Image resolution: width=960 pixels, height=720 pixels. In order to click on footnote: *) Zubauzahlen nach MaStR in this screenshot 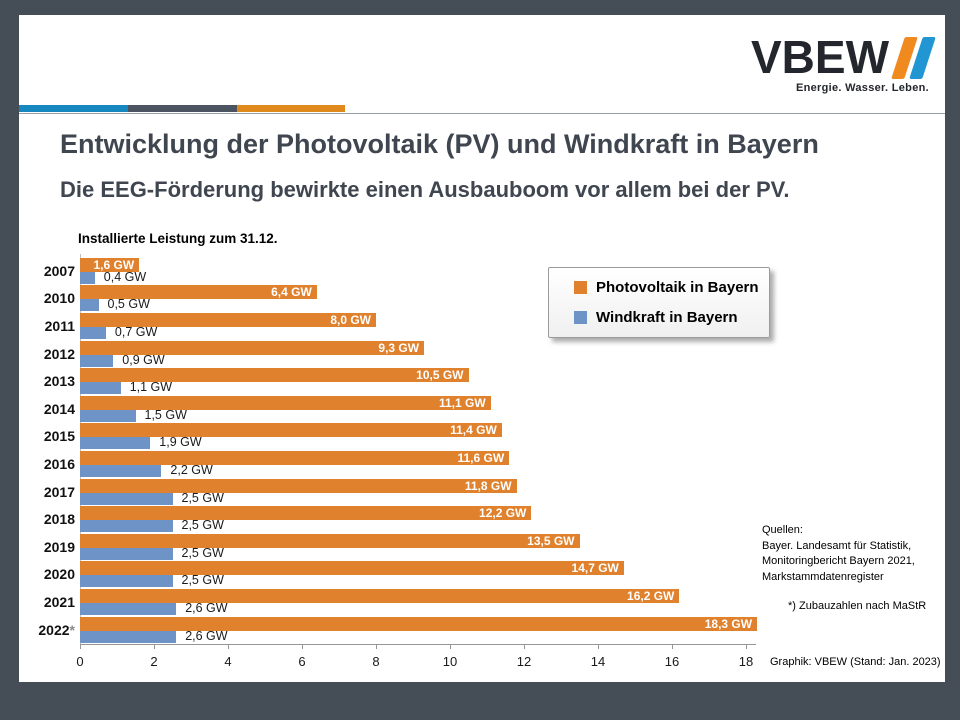, I will do `click(857, 606)`.